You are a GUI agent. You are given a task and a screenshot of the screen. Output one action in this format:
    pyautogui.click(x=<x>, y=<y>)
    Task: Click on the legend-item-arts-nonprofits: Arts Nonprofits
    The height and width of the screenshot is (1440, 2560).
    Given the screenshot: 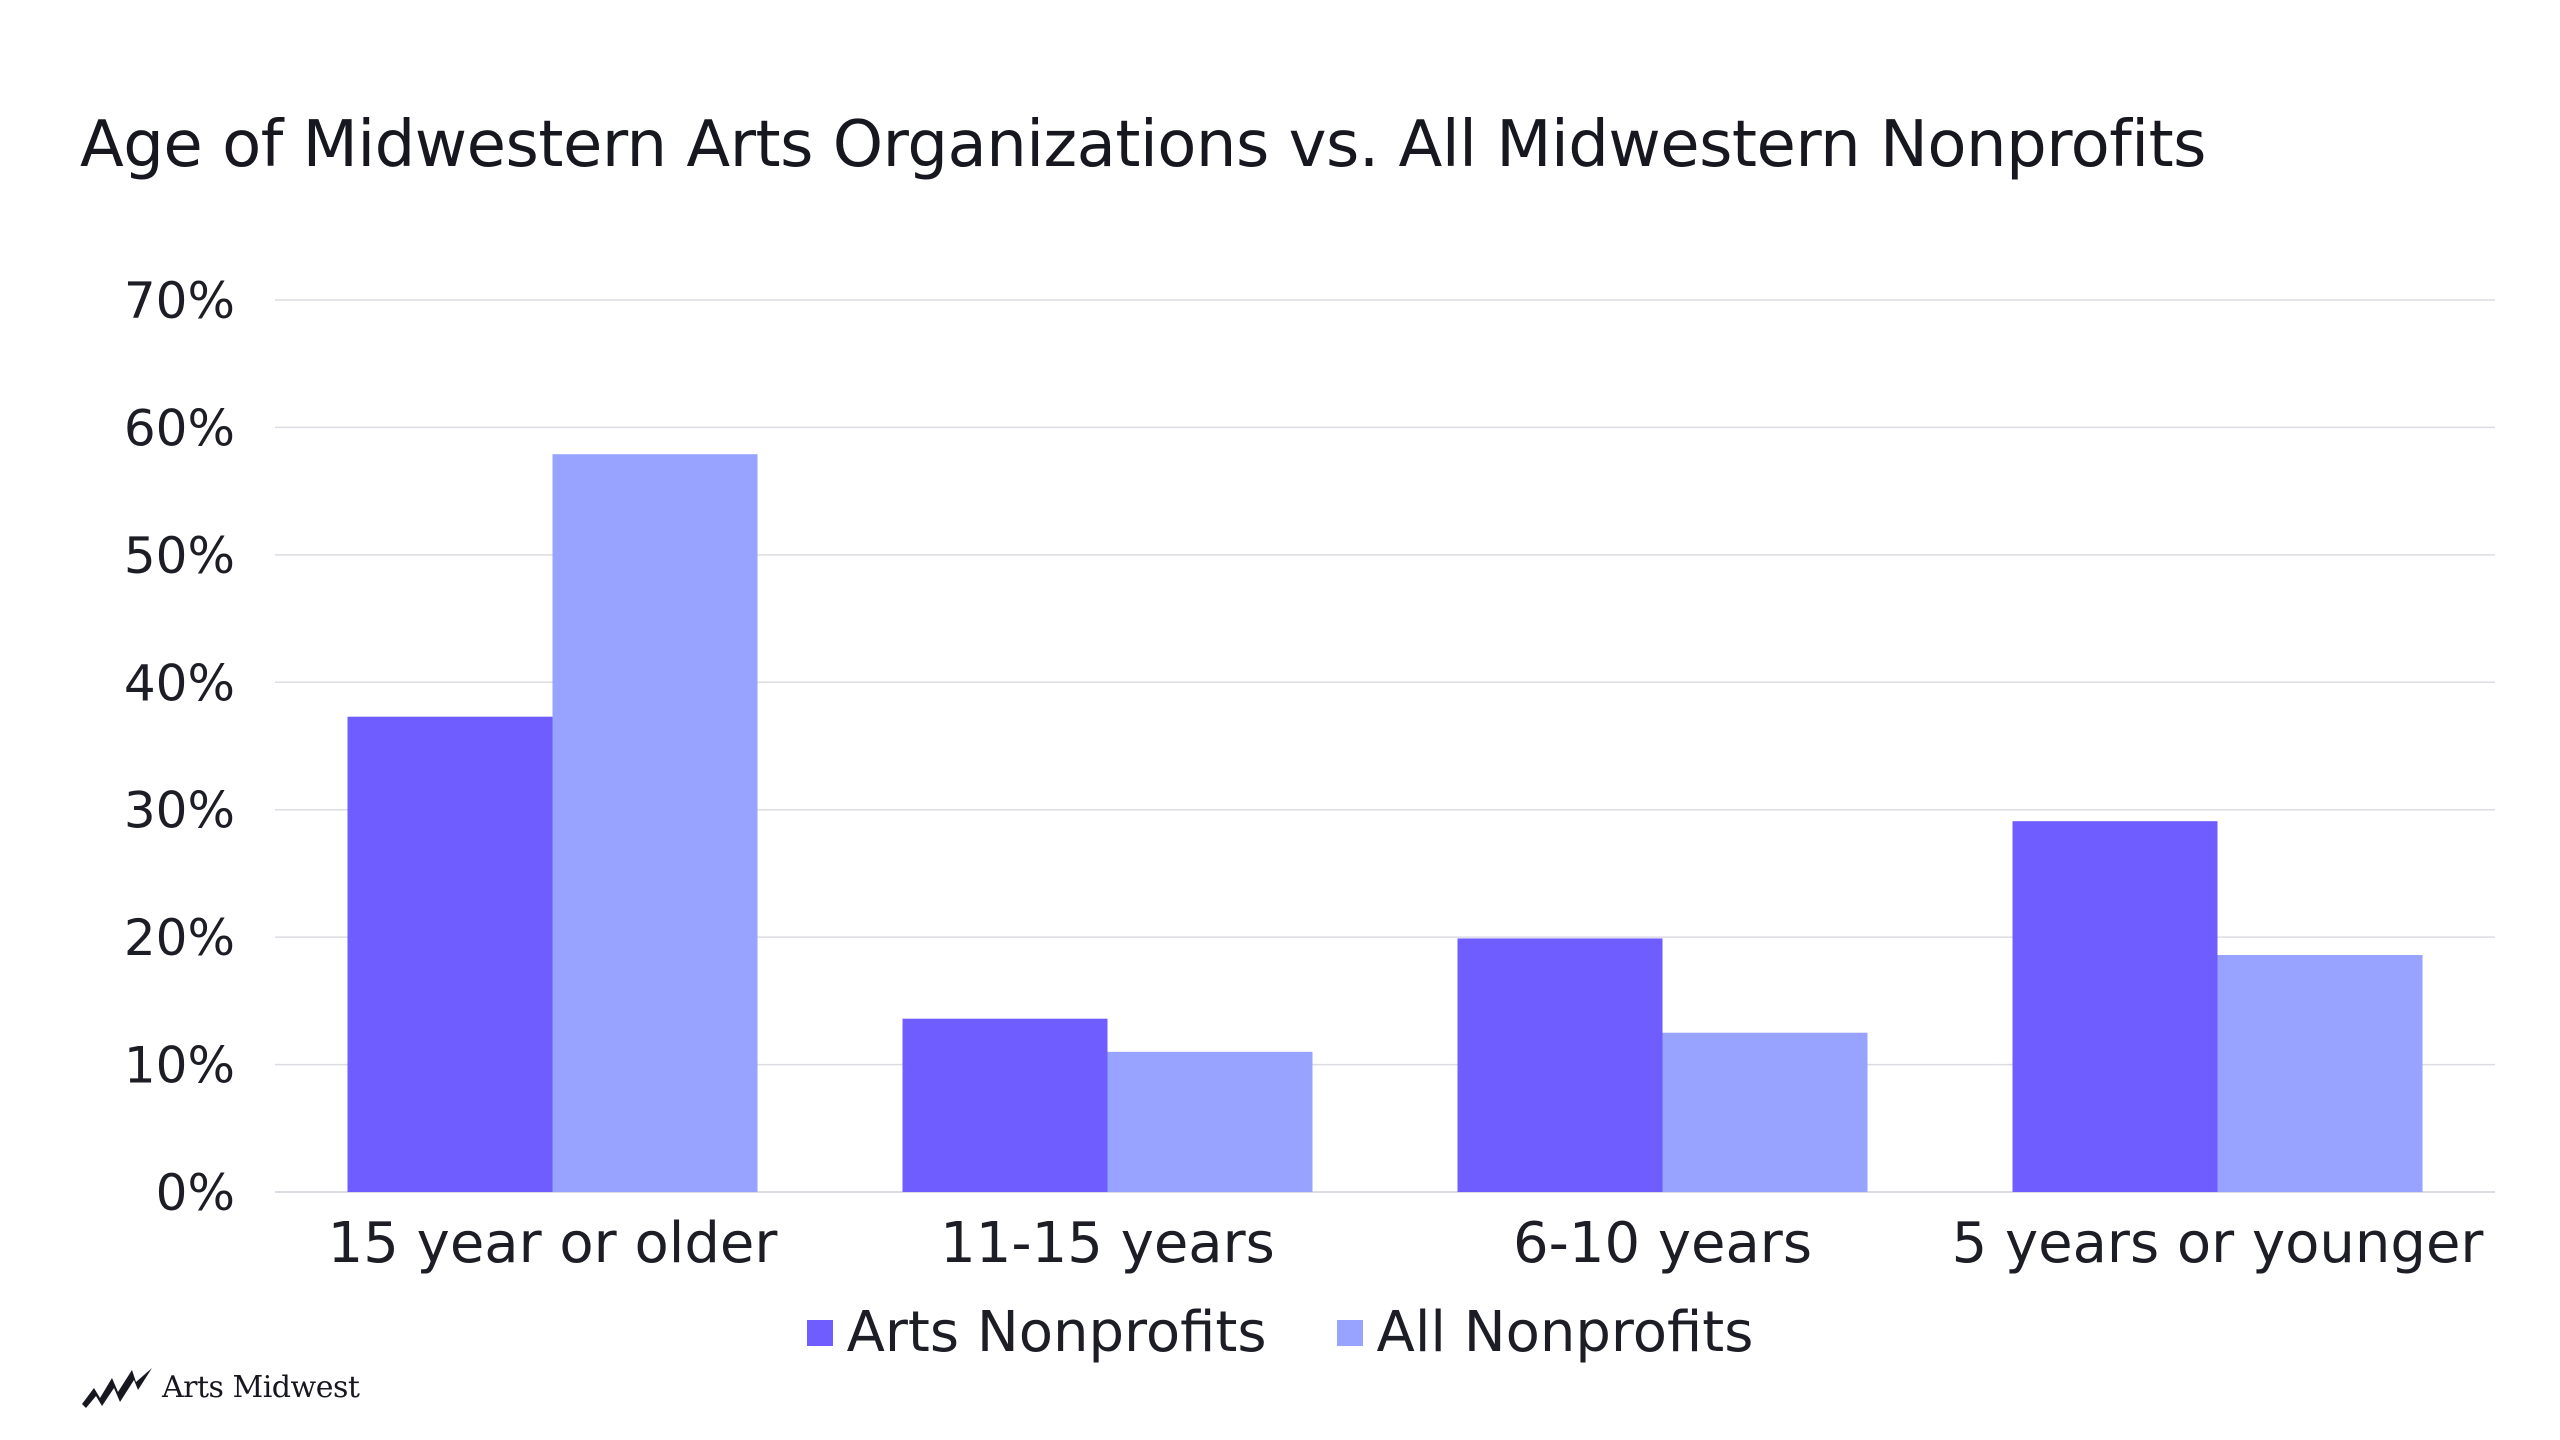 What is the action you would take?
    pyautogui.click(x=1036, y=1332)
    